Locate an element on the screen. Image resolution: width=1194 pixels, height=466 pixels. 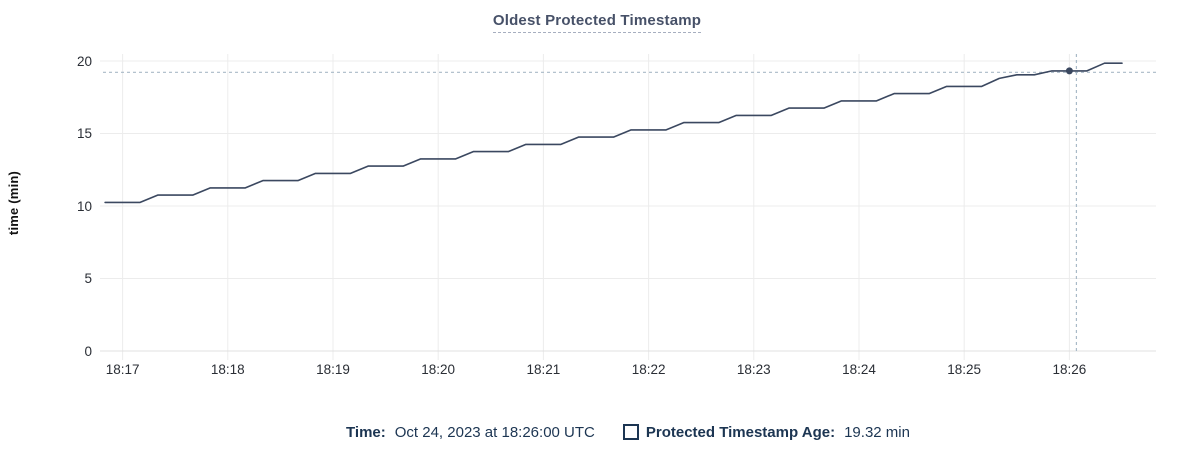
legend-time-label: Time: is located at coordinates (366, 432).